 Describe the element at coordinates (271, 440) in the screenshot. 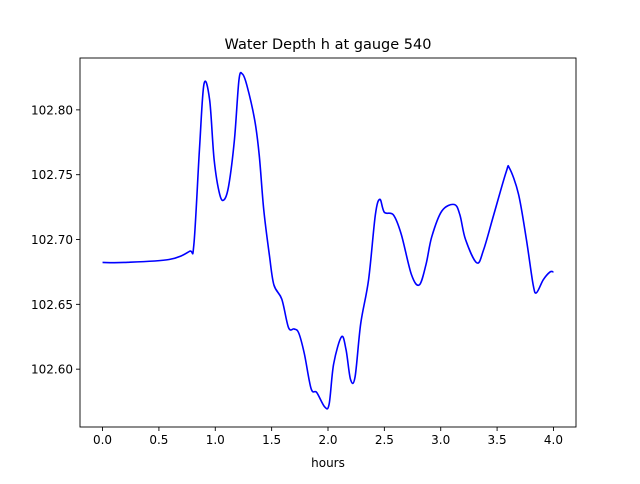

I see `x-tick-label: 1.5` at that location.